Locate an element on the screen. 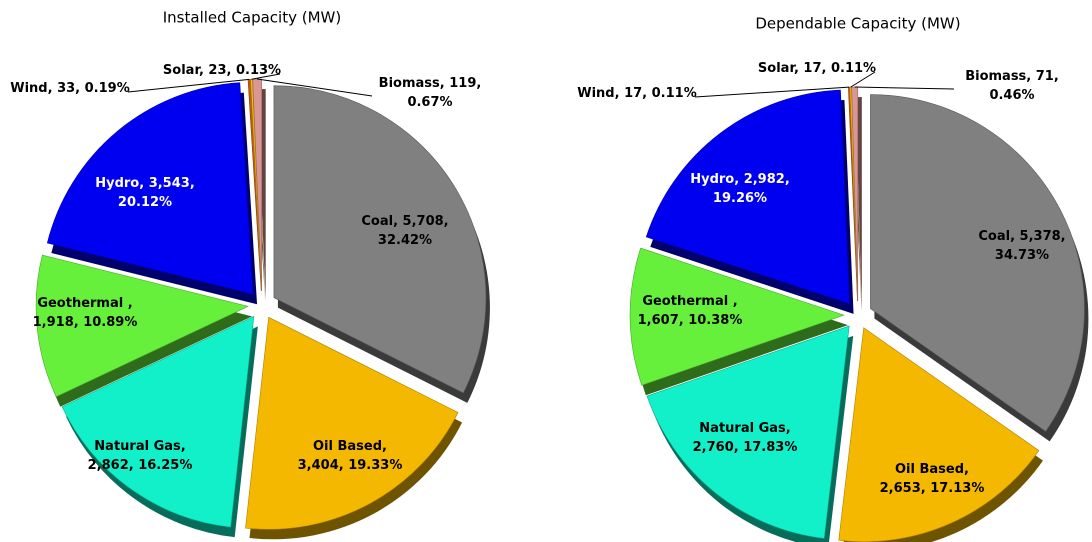 Image resolution: width=1092 pixels, height=542 pixels. data-label: Geothermal , 1,607, 10.38% is located at coordinates (690, 311).